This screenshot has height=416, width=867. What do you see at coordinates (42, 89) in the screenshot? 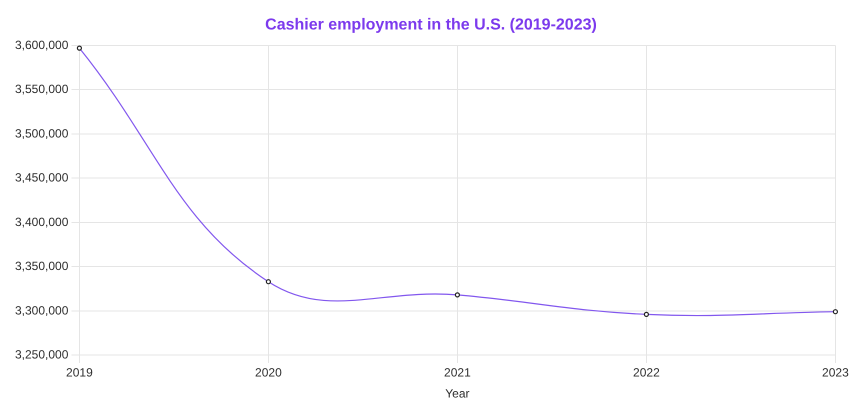
I see `svg-text: 3,550,000` at bounding box center [42, 89].